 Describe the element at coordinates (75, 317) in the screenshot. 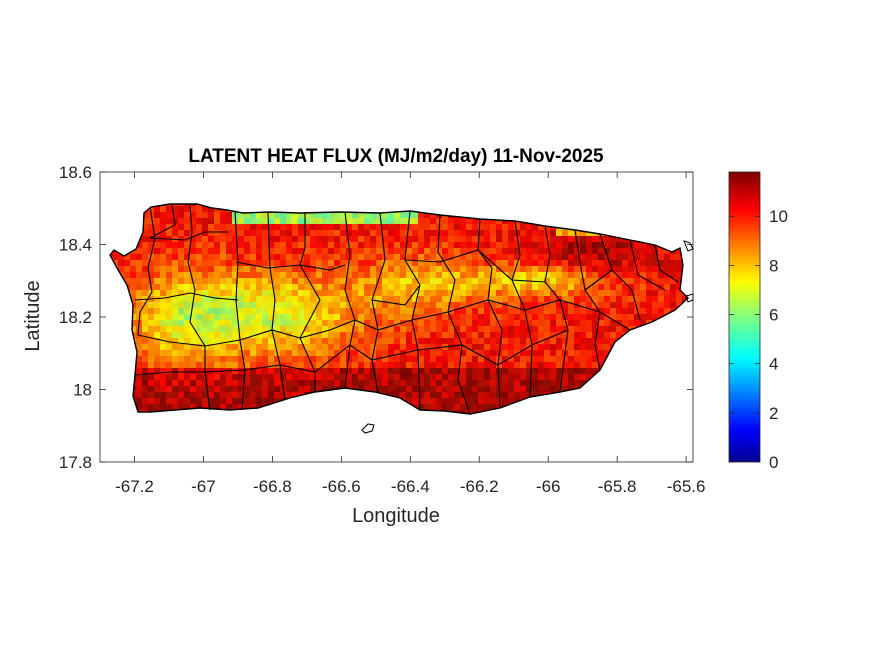

I see `y-tick-label: 18.2` at that location.